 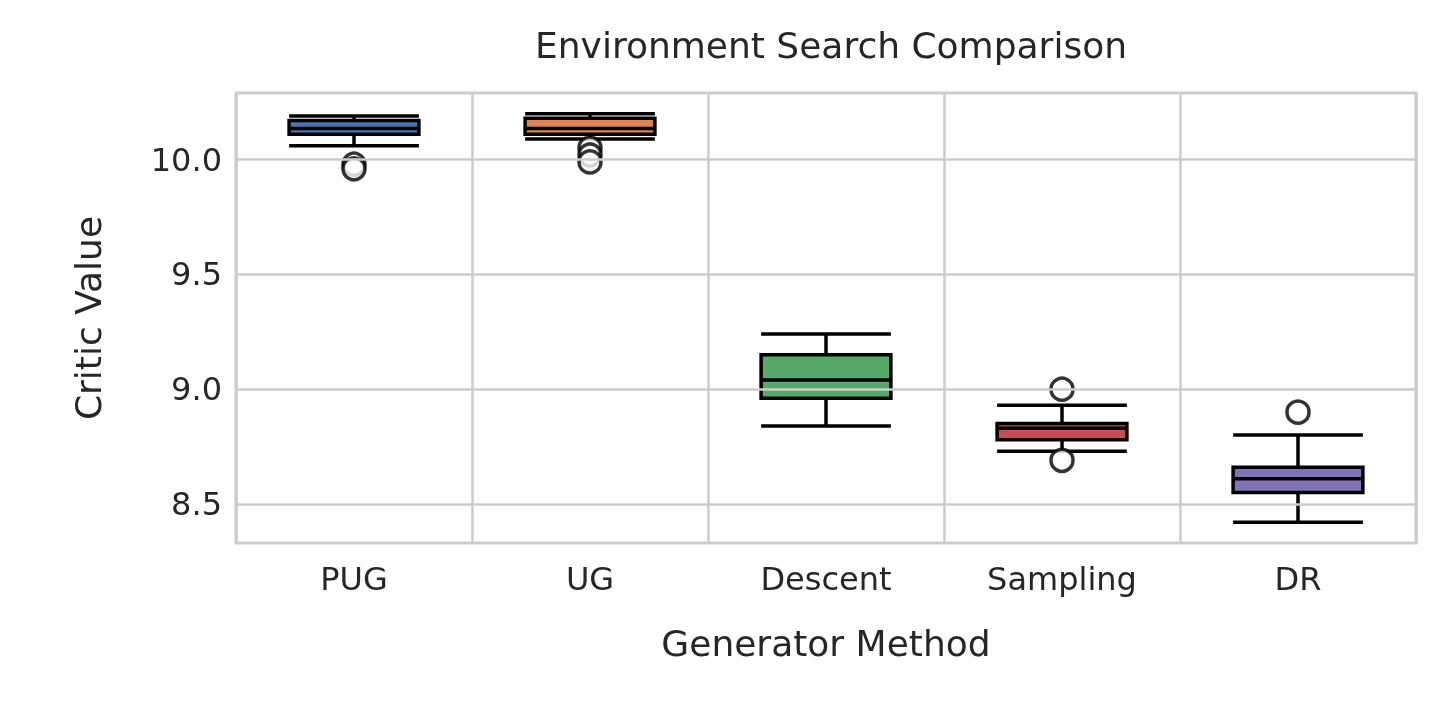 I want to click on x-tick-label: PUG, so click(x=354, y=579).